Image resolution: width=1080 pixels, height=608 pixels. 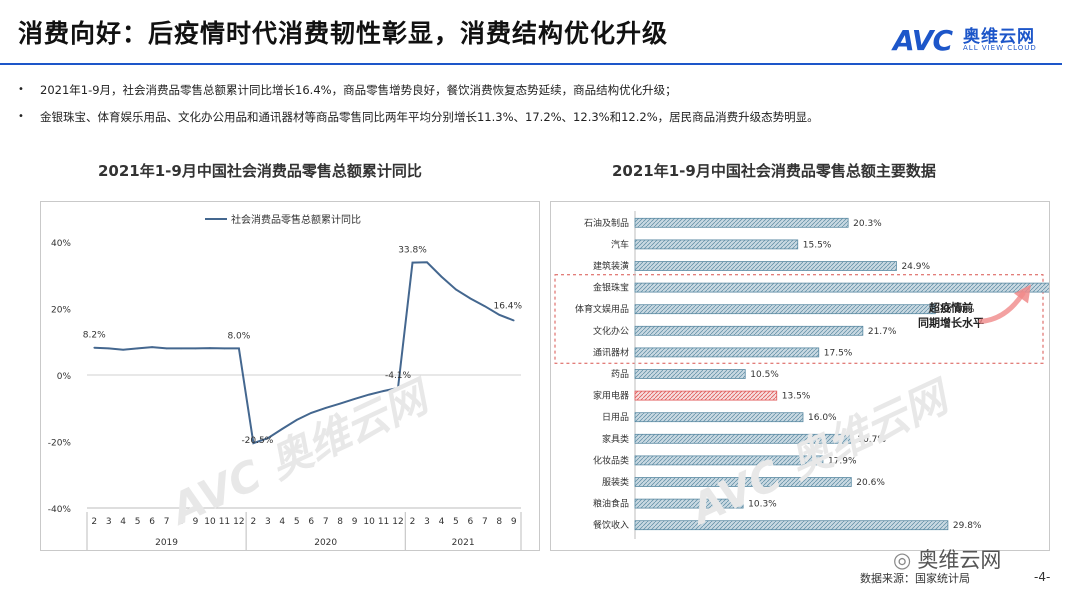 I want to click on year-label: 2019, so click(x=166, y=543).